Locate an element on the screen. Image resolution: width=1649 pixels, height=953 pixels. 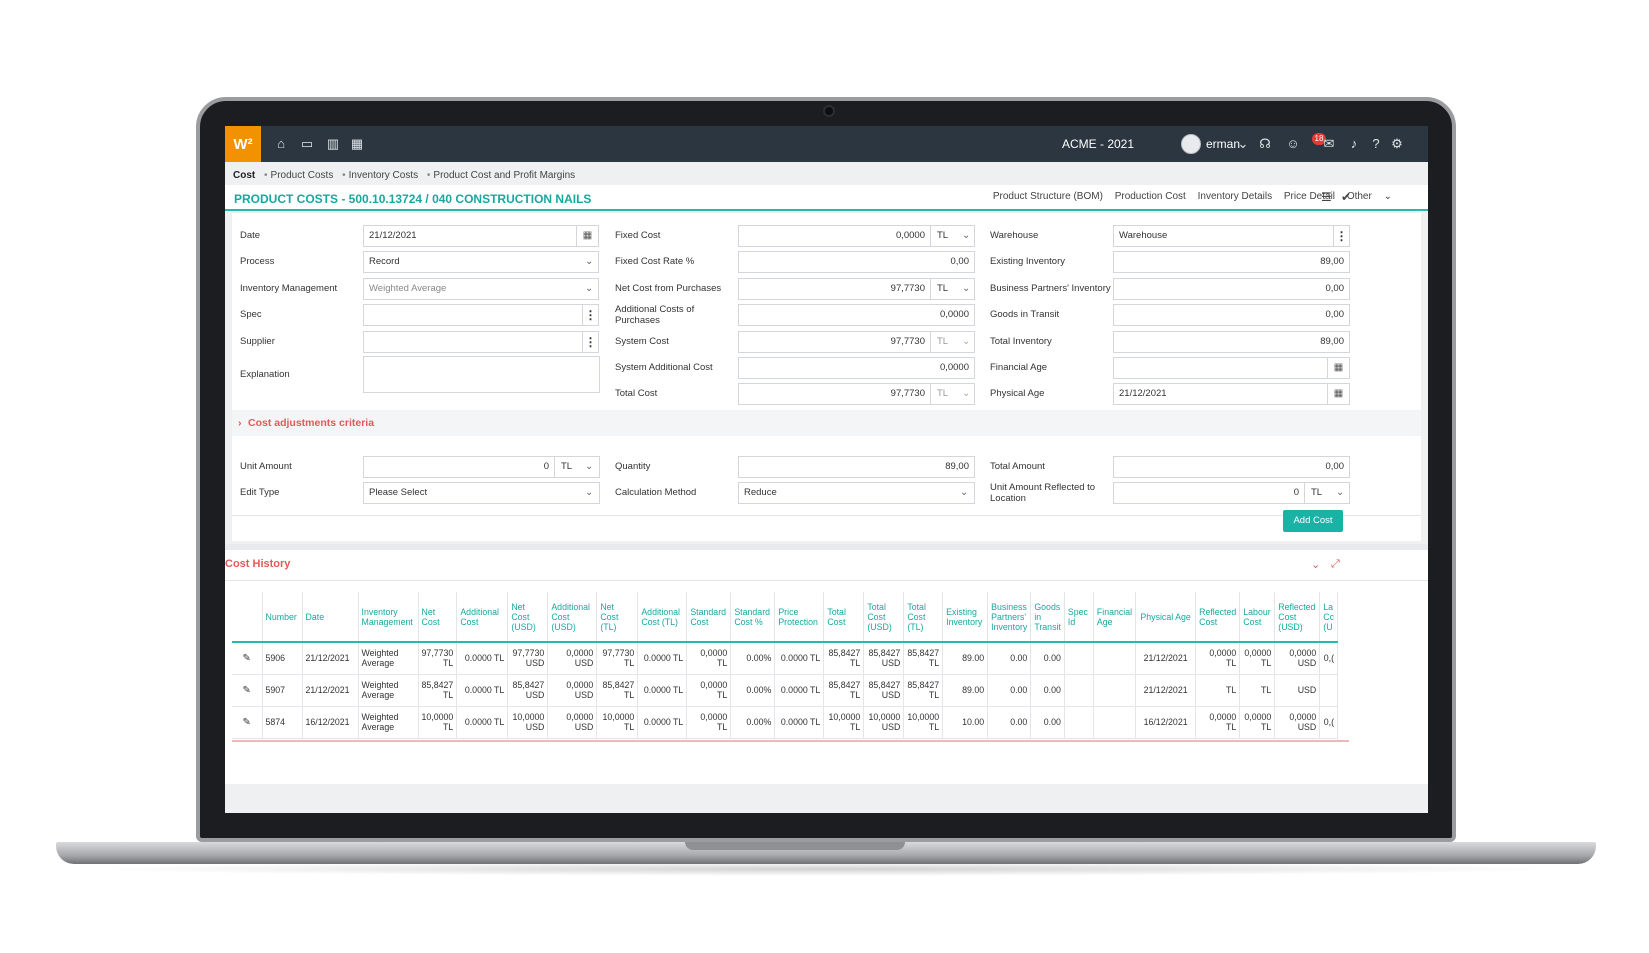
link-price-detail: Price Detail is located at coordinates (1309, 196).